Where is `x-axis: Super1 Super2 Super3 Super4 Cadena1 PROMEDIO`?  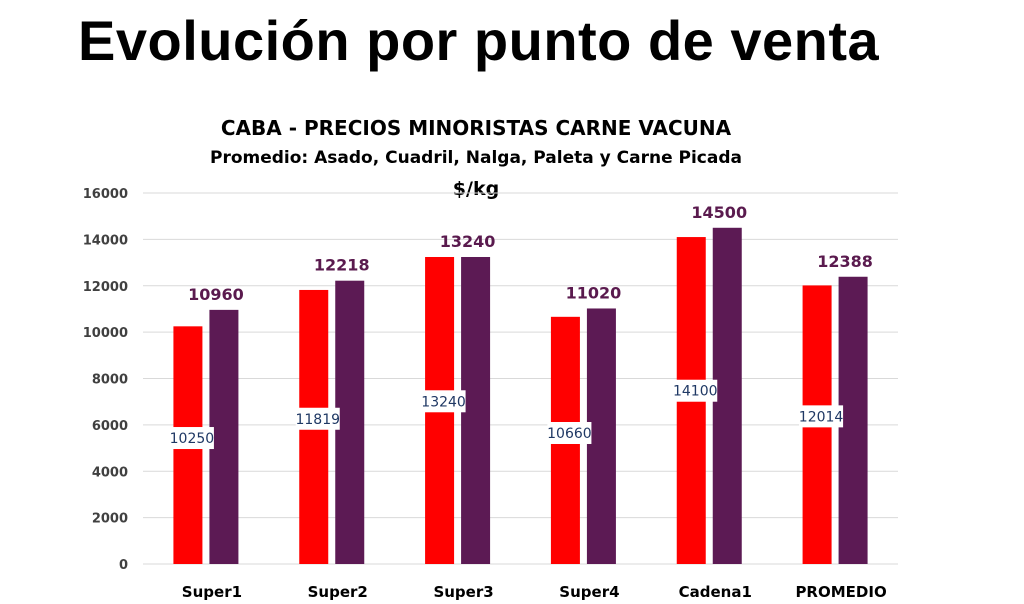 x-axis: Super1 Super2 Super3 Super4 Cadena1 PROMEDIO is located at coordinates (534, 592).